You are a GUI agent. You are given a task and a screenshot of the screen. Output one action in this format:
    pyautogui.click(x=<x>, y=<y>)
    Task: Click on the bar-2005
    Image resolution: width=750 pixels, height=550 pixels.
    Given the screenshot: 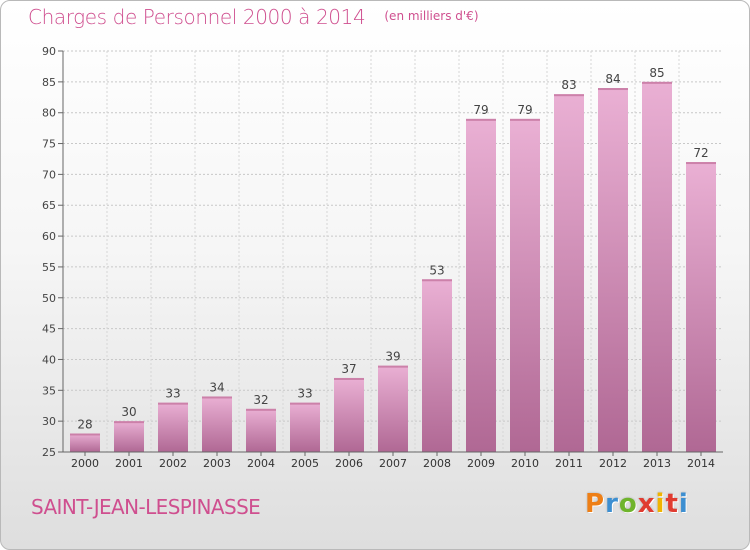 What is the action you would take?
    pyautogui.click(x=305, y=427)
    